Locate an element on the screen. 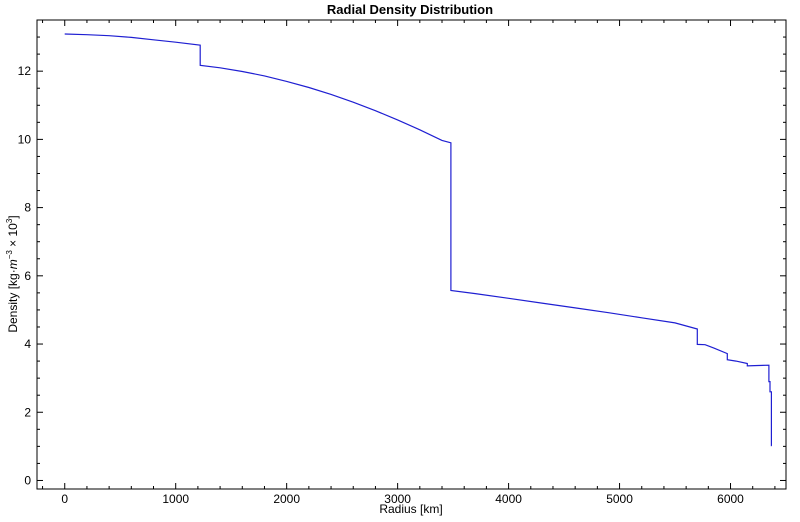 This screenshot has height=522, width=800. y-tick-label: 12 is located at coordinates (25, 71).